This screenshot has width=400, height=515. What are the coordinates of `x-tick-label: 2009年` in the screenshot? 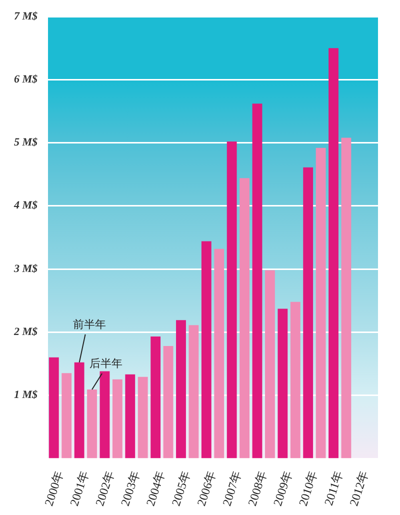 It's located at (282, 488).